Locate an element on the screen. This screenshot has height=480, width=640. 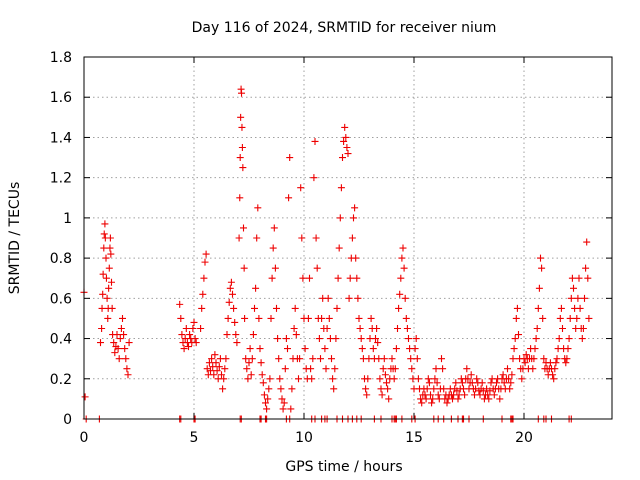
y-axis-label: SRMTID / TECUs is located at coordinates (15, 238).